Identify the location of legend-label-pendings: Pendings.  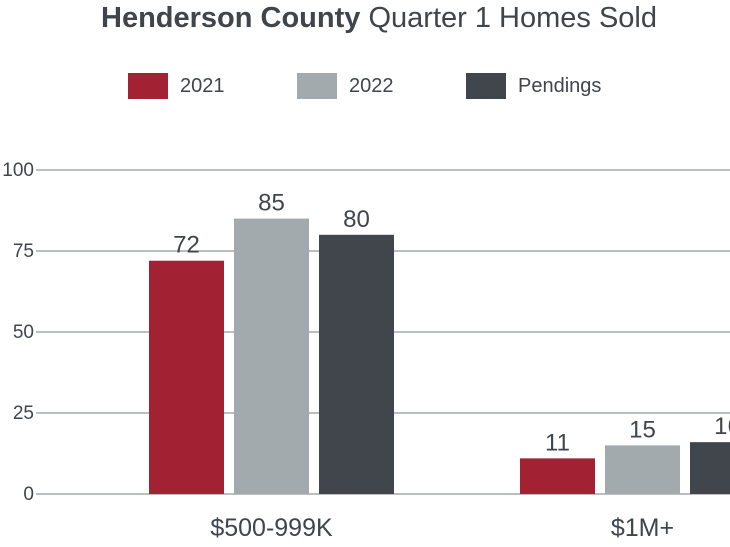
(560, 85).